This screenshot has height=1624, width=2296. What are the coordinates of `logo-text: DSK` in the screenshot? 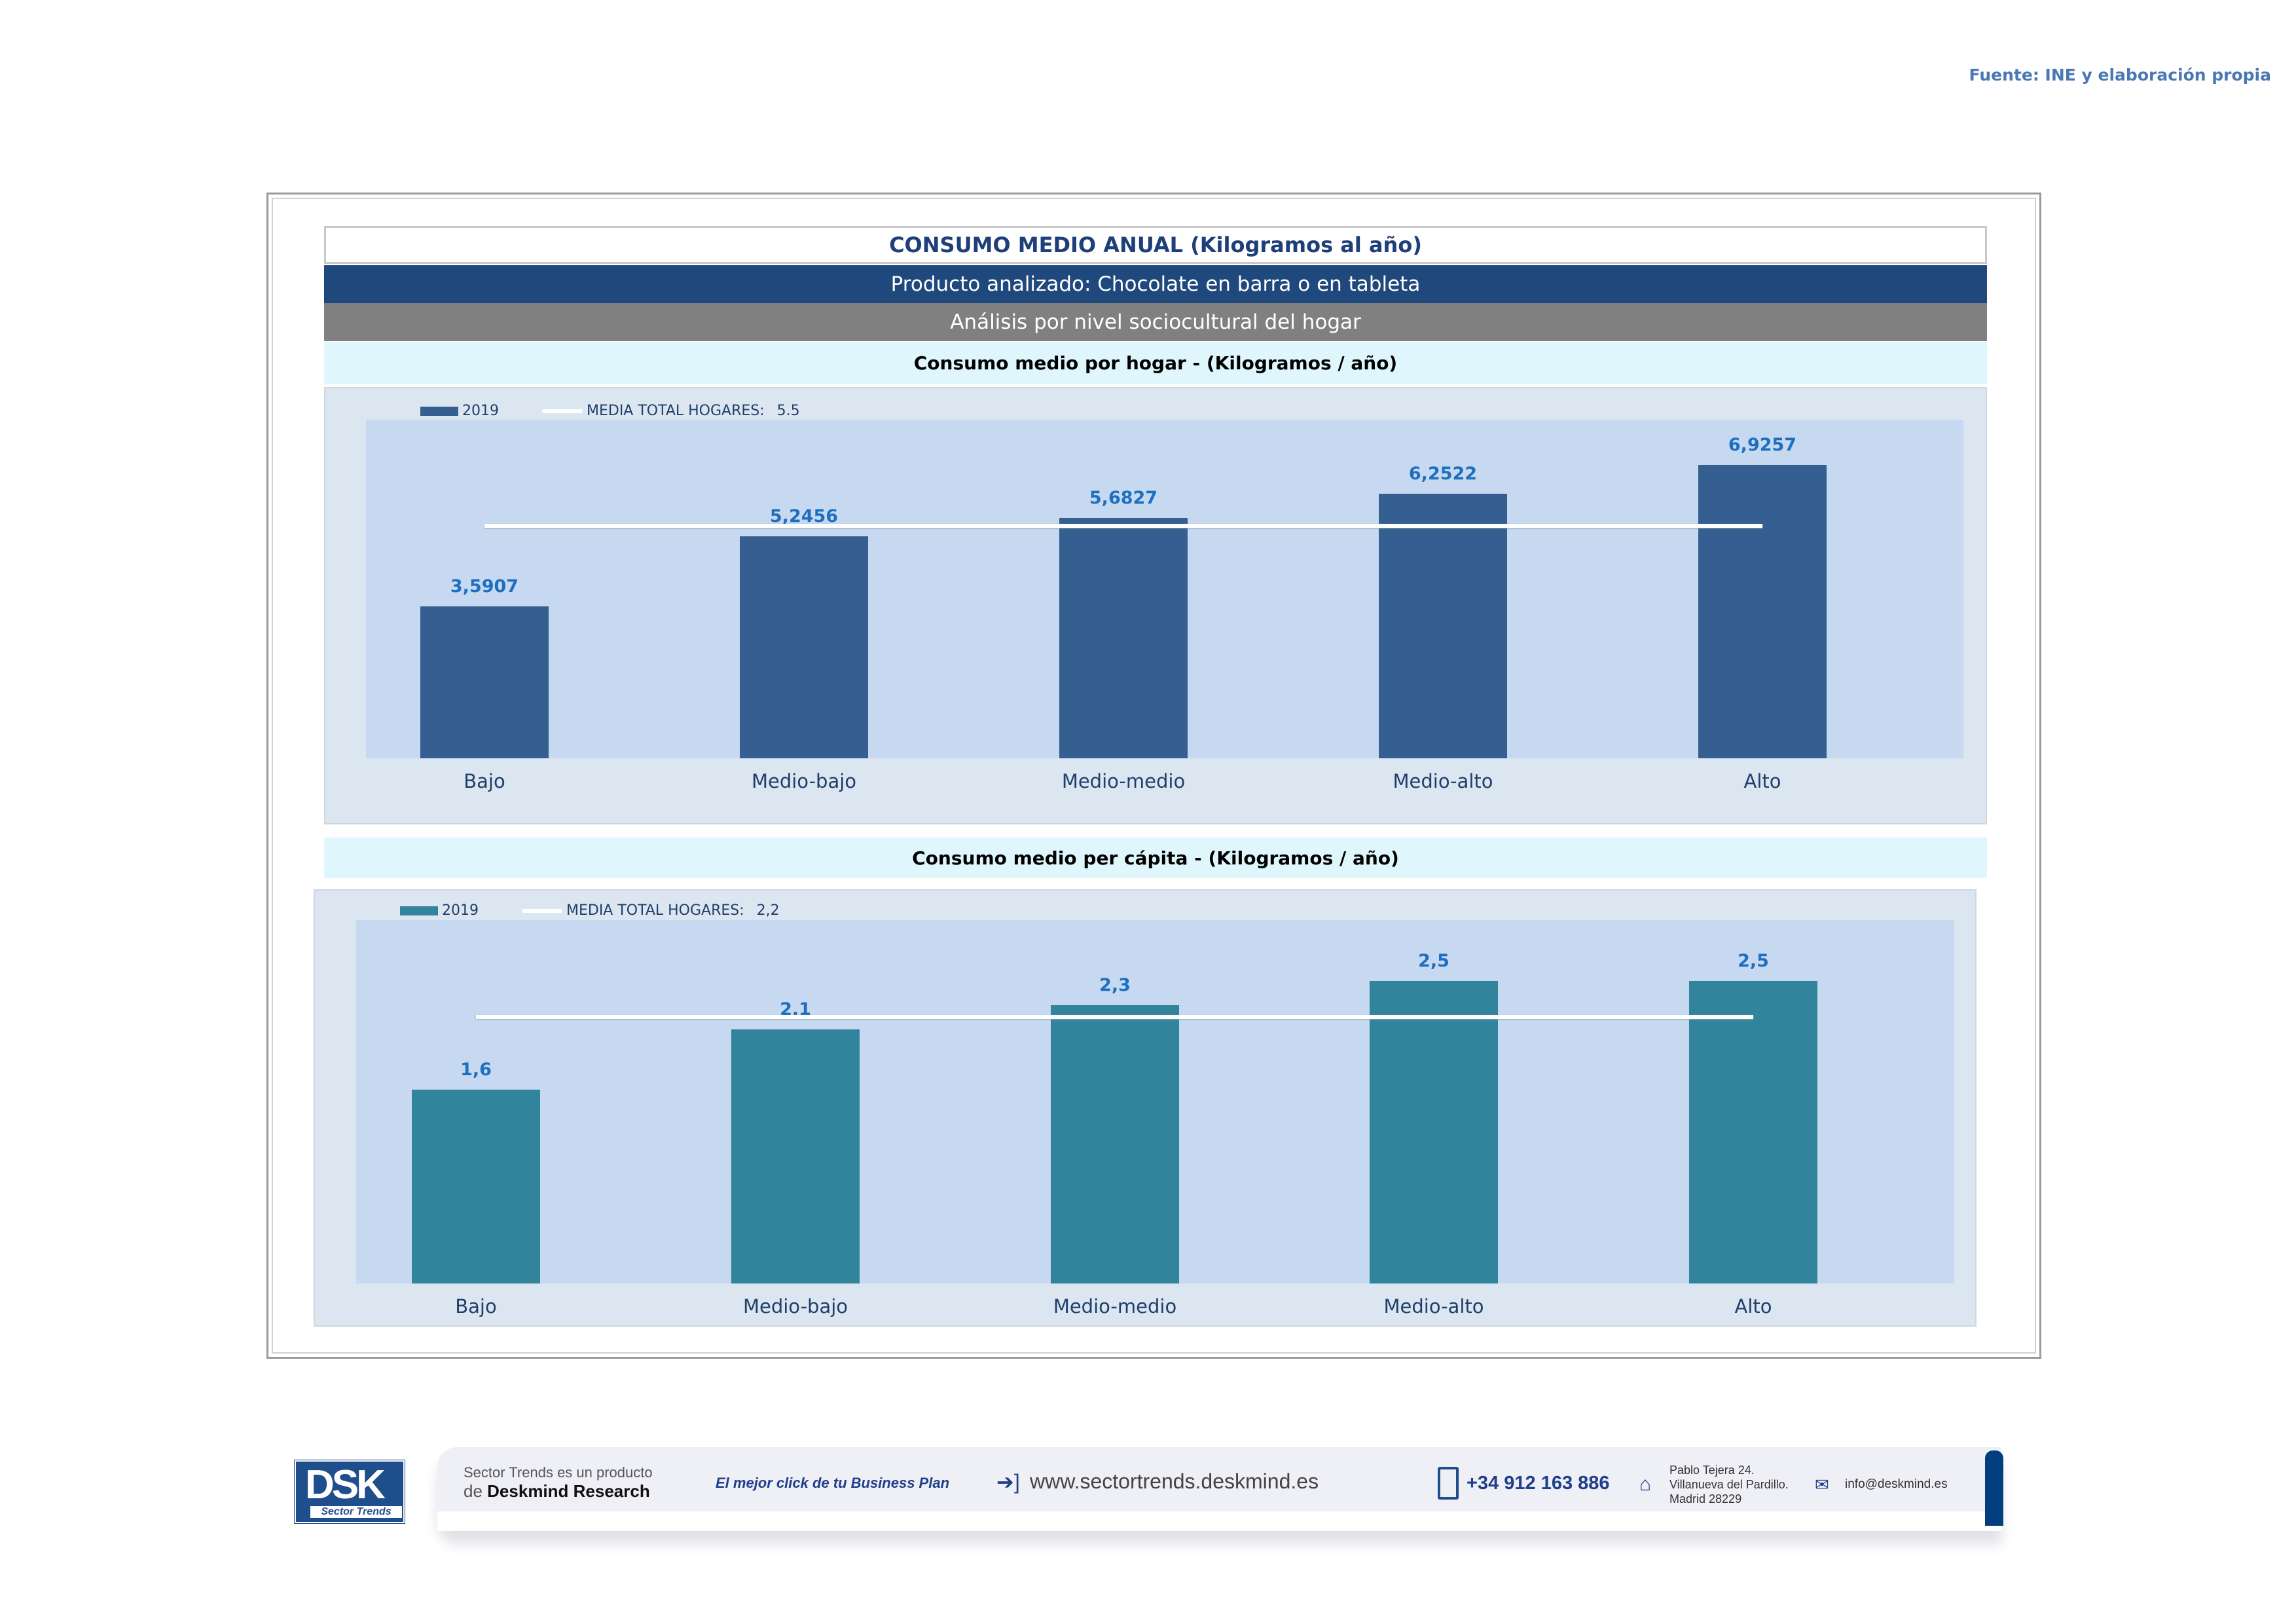 It's located at (345, 1484).